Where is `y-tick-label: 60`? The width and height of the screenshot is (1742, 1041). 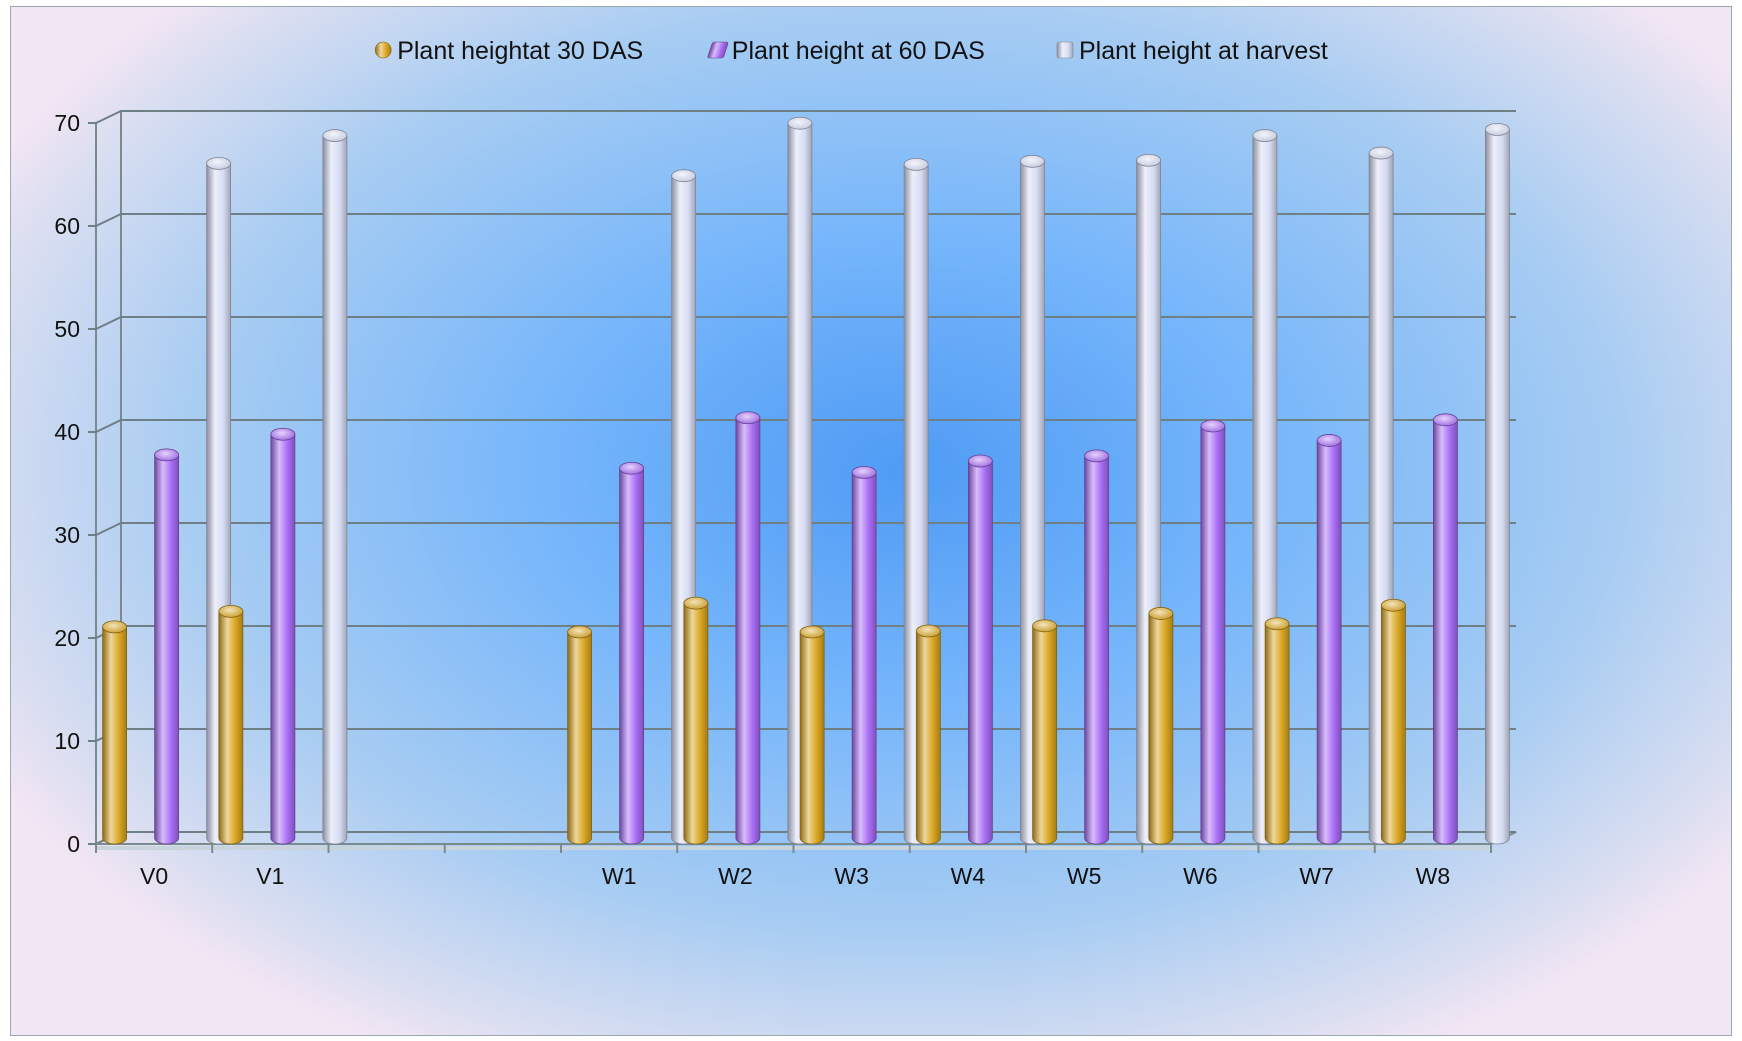 y-tick-label: 60 is located at coordinates (67, 226).